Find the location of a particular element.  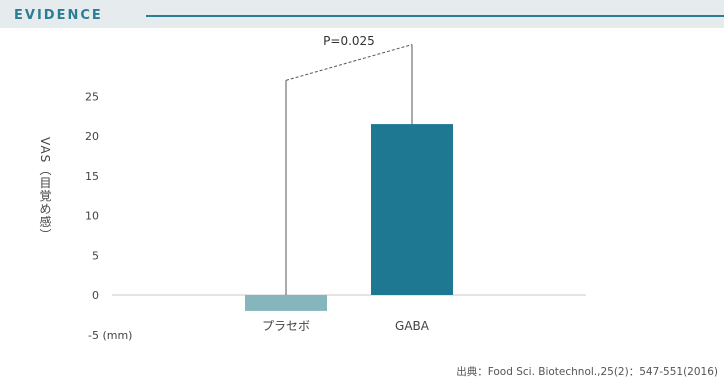

y-tick-label: 5 is located at coordinates (95, 255).